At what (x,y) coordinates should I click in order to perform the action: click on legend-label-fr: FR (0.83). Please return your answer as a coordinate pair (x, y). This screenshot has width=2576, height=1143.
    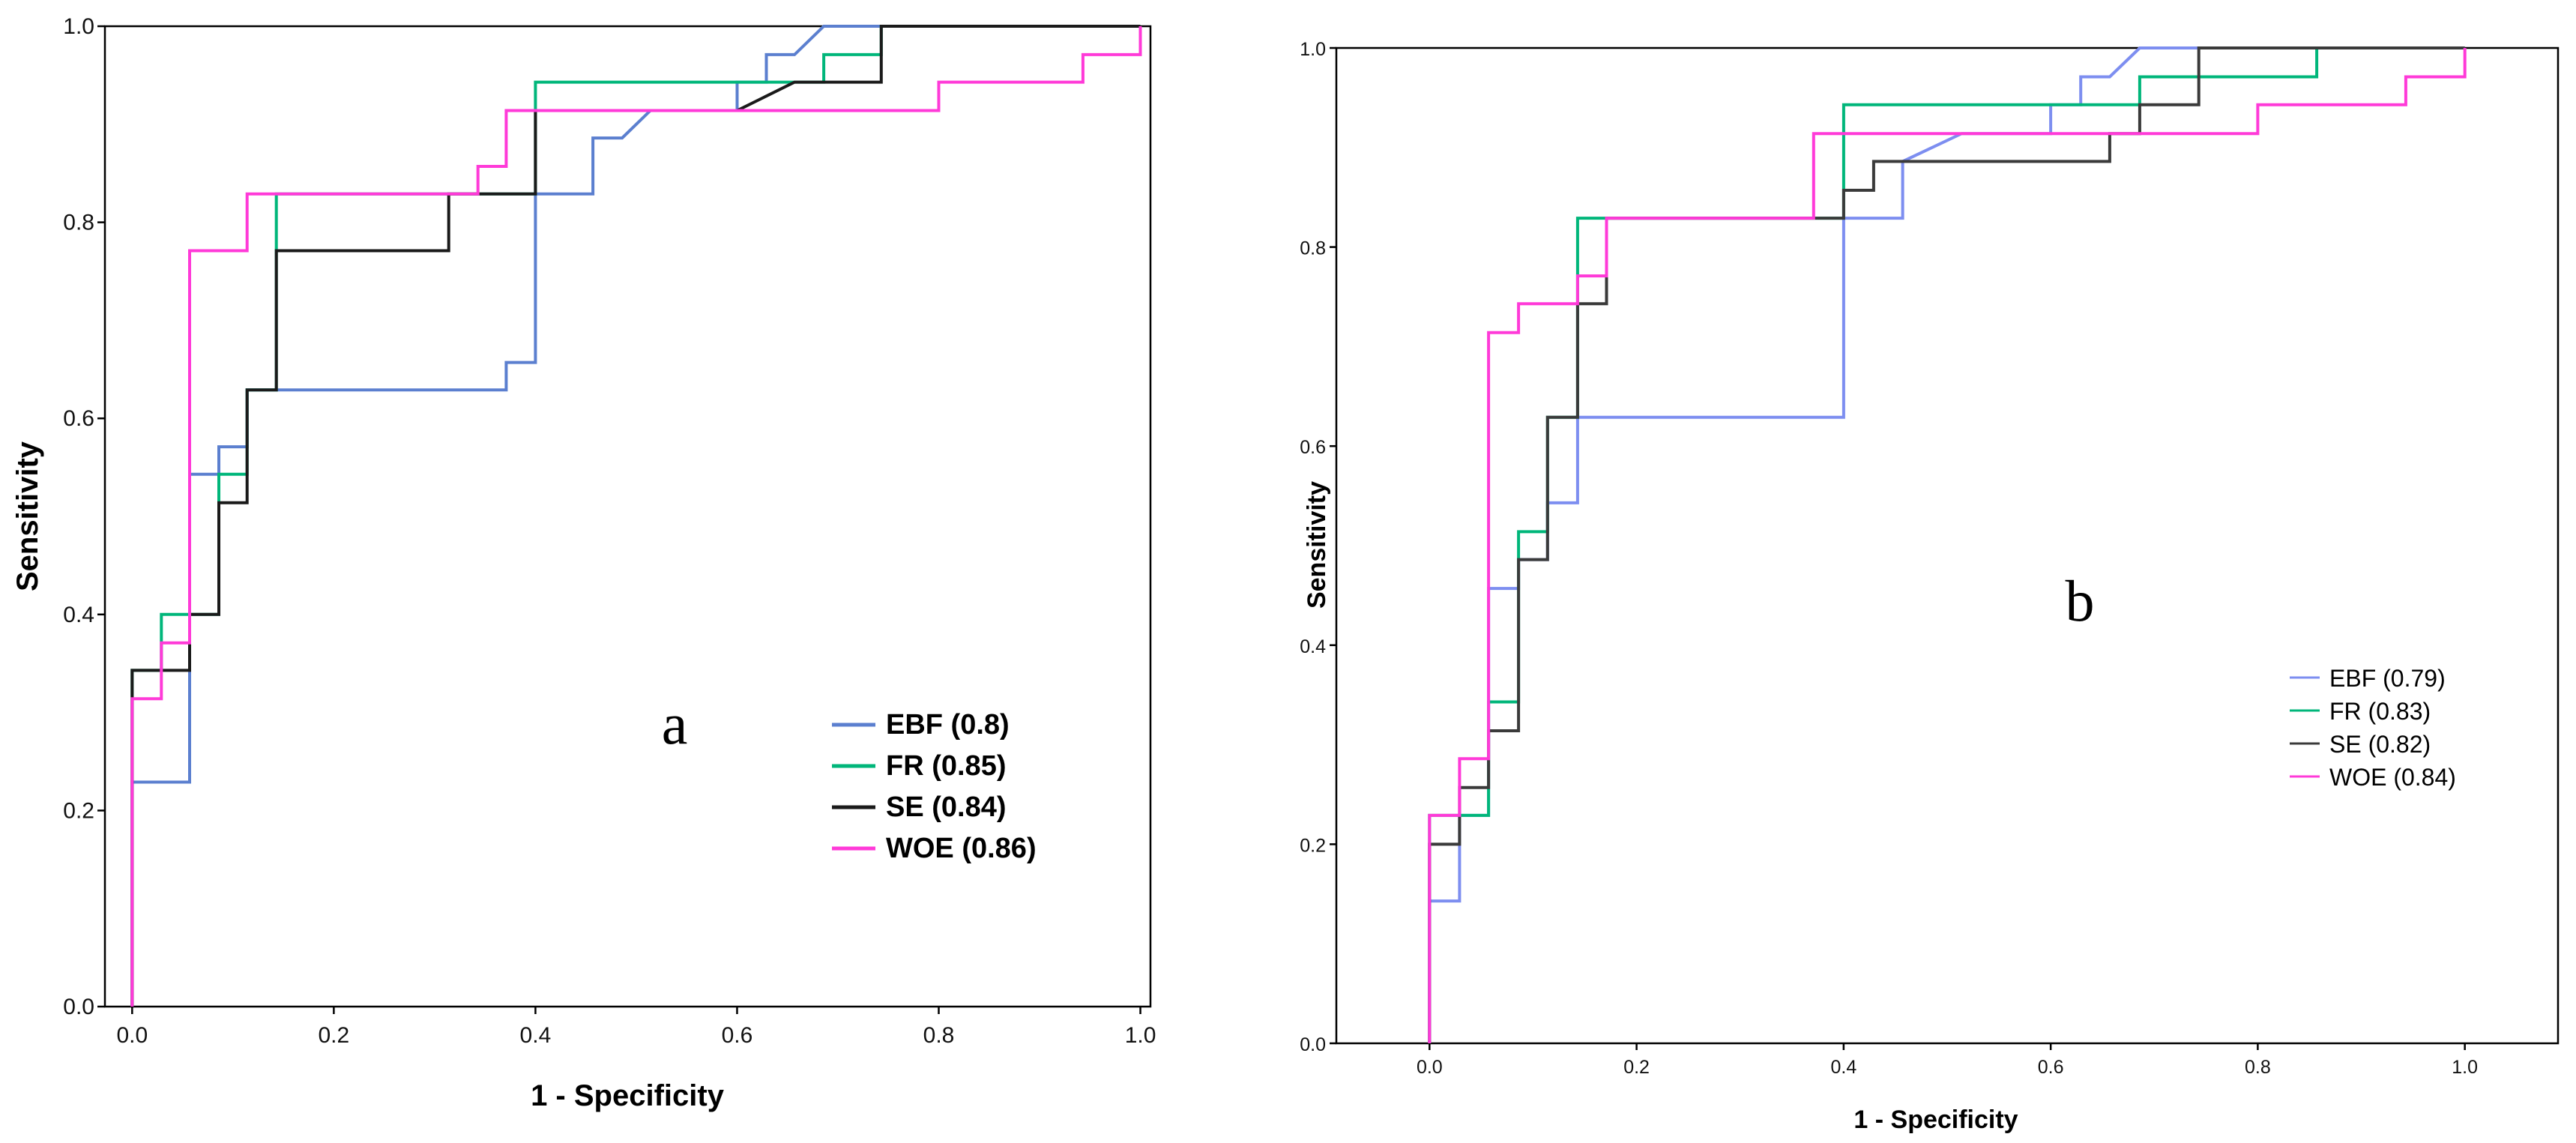
    Looking at the image, I should click on (2380, 711).